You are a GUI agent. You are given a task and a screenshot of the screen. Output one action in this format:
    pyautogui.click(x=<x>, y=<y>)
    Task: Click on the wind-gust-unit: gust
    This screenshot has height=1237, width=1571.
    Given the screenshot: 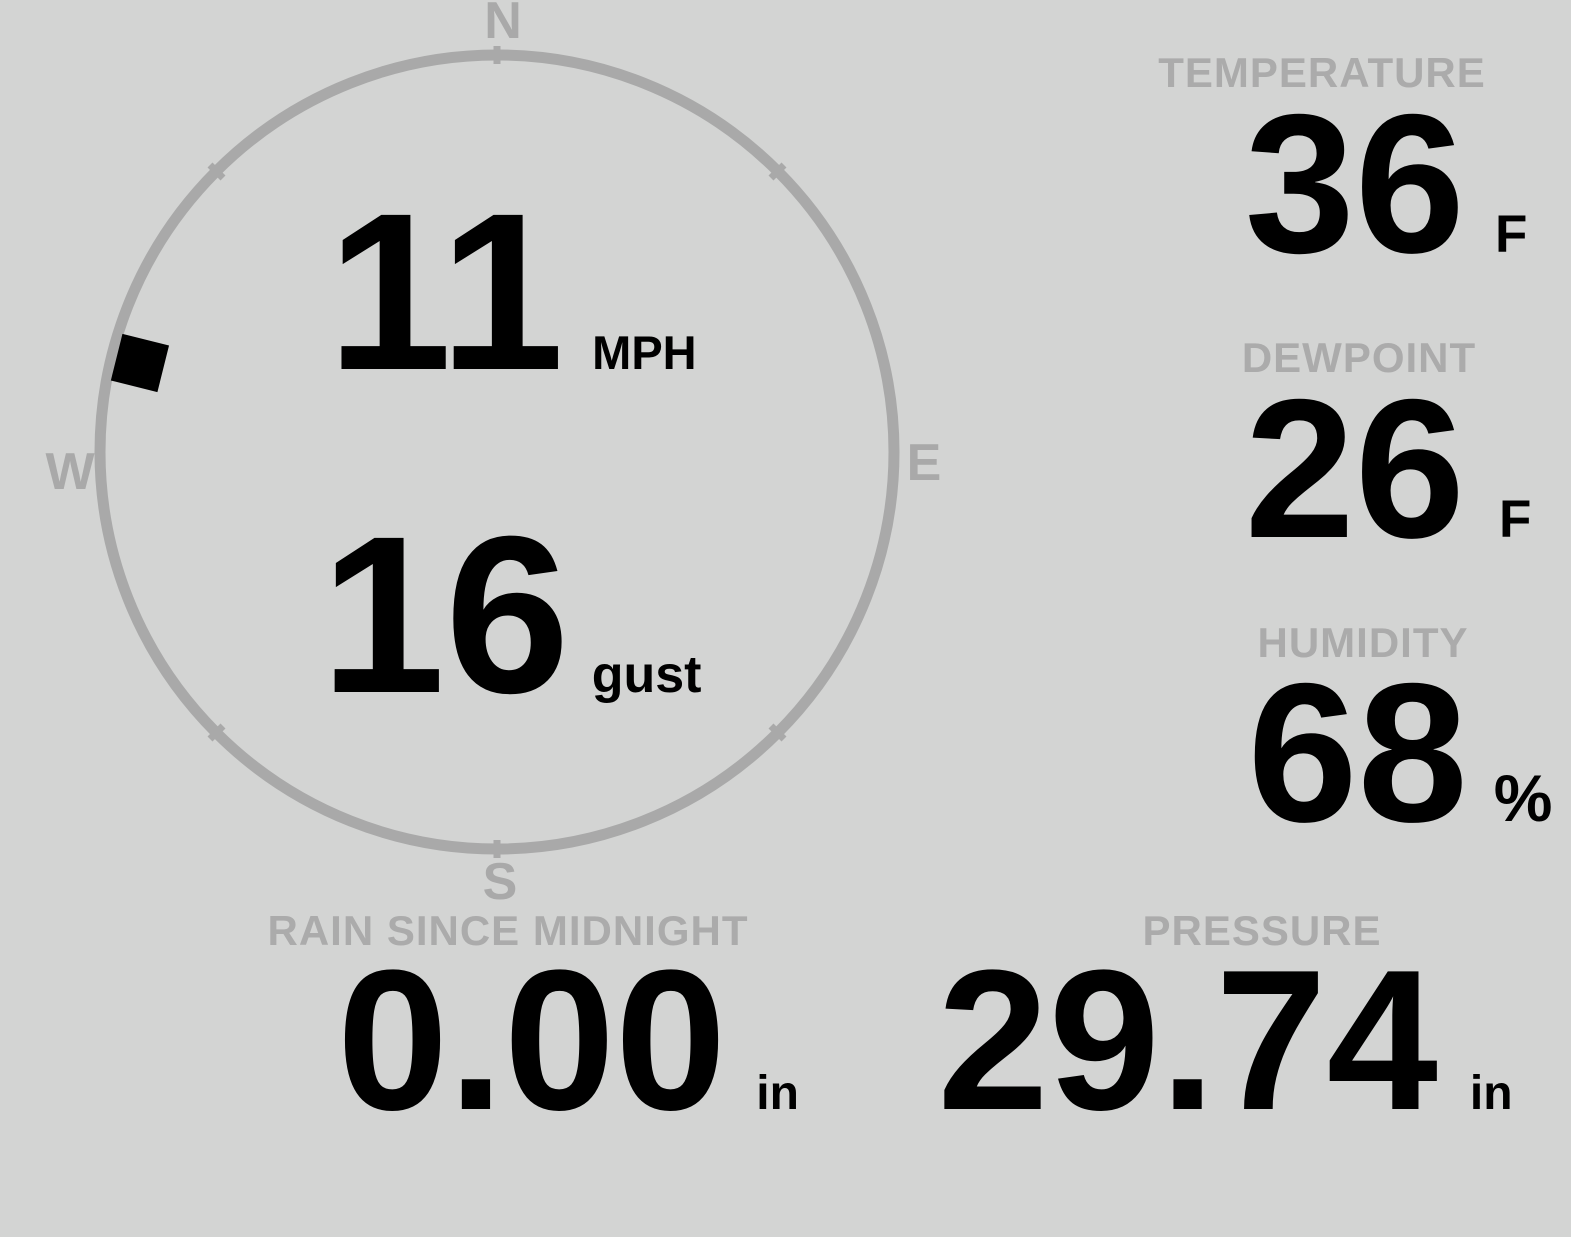 What is the action you would take?
    pyautogui.click(x=646, y=675)
    